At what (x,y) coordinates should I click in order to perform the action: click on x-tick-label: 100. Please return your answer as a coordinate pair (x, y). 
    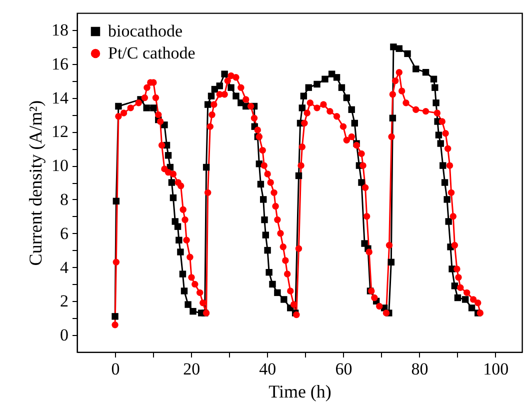
    Looking at the image, I should click on (496, 369).